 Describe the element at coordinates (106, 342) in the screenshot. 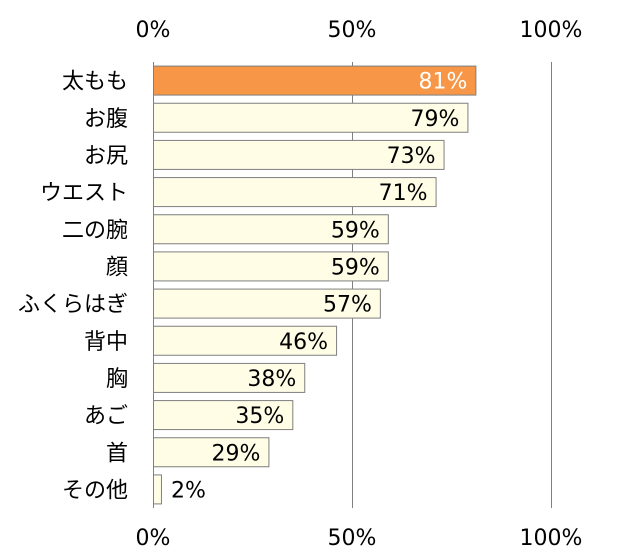

I see `category-label-7: 背中` at that location.